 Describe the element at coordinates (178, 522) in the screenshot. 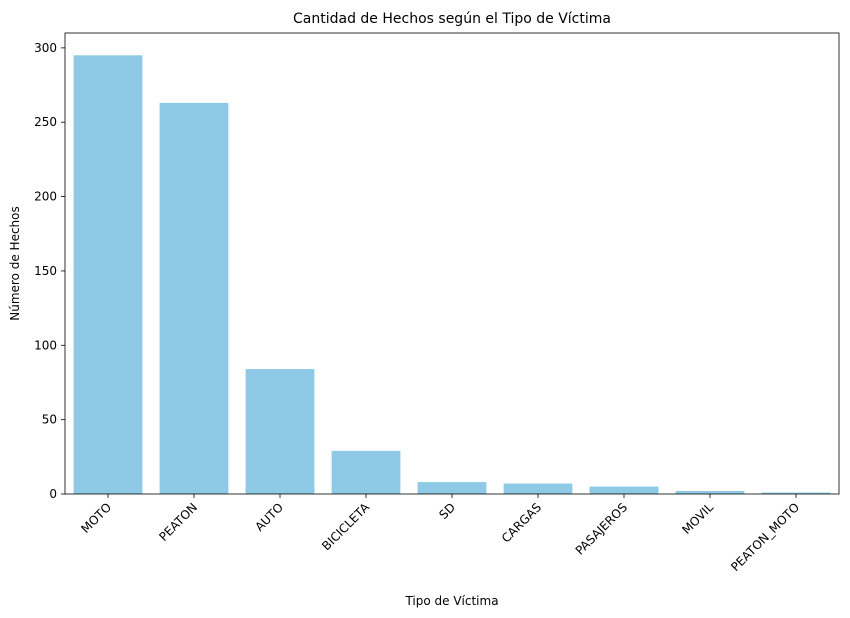

I see `x-tick-label: PEATON` at that location.